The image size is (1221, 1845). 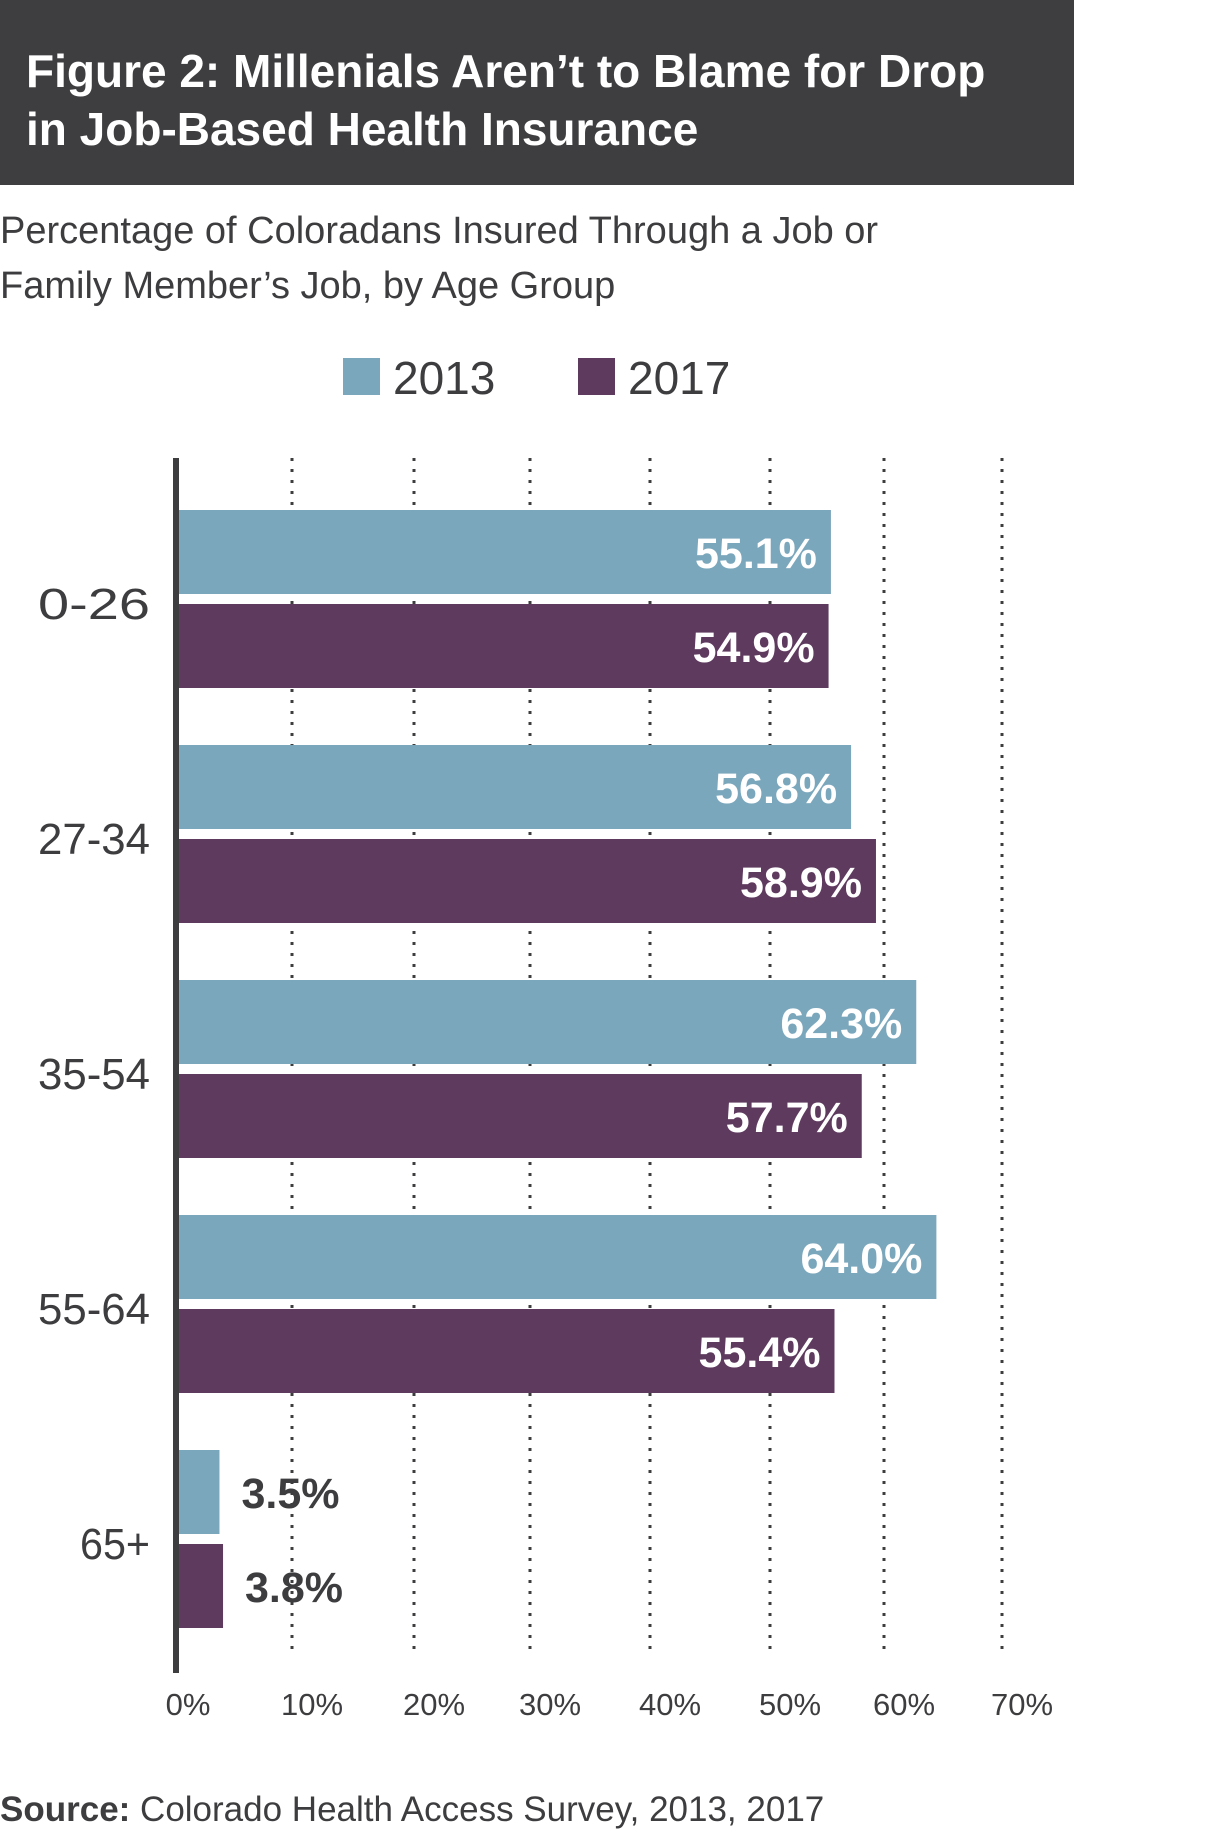 What do you see at coordinates (201, 1586) in the screenshot?
I see `bar-65+-2017` at bounding box center [201, 1586].